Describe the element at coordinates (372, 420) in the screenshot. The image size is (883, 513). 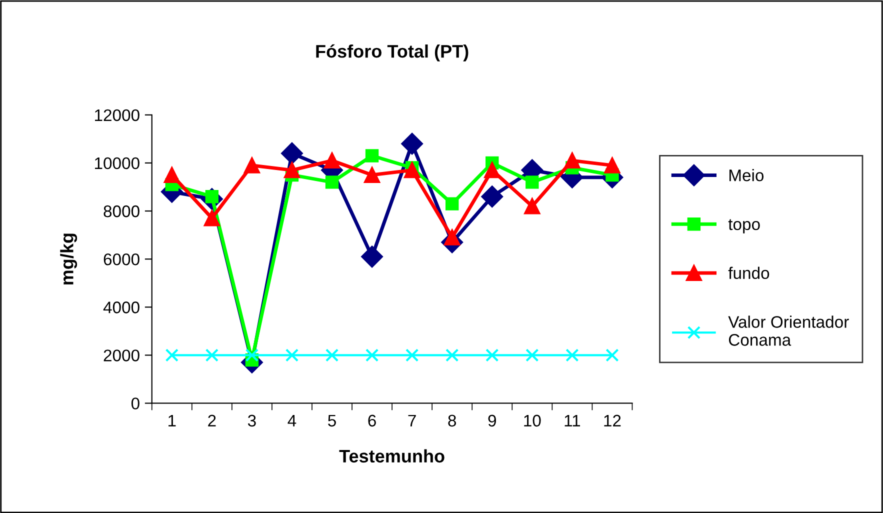
I see `x-tick-label: 6` at that location.